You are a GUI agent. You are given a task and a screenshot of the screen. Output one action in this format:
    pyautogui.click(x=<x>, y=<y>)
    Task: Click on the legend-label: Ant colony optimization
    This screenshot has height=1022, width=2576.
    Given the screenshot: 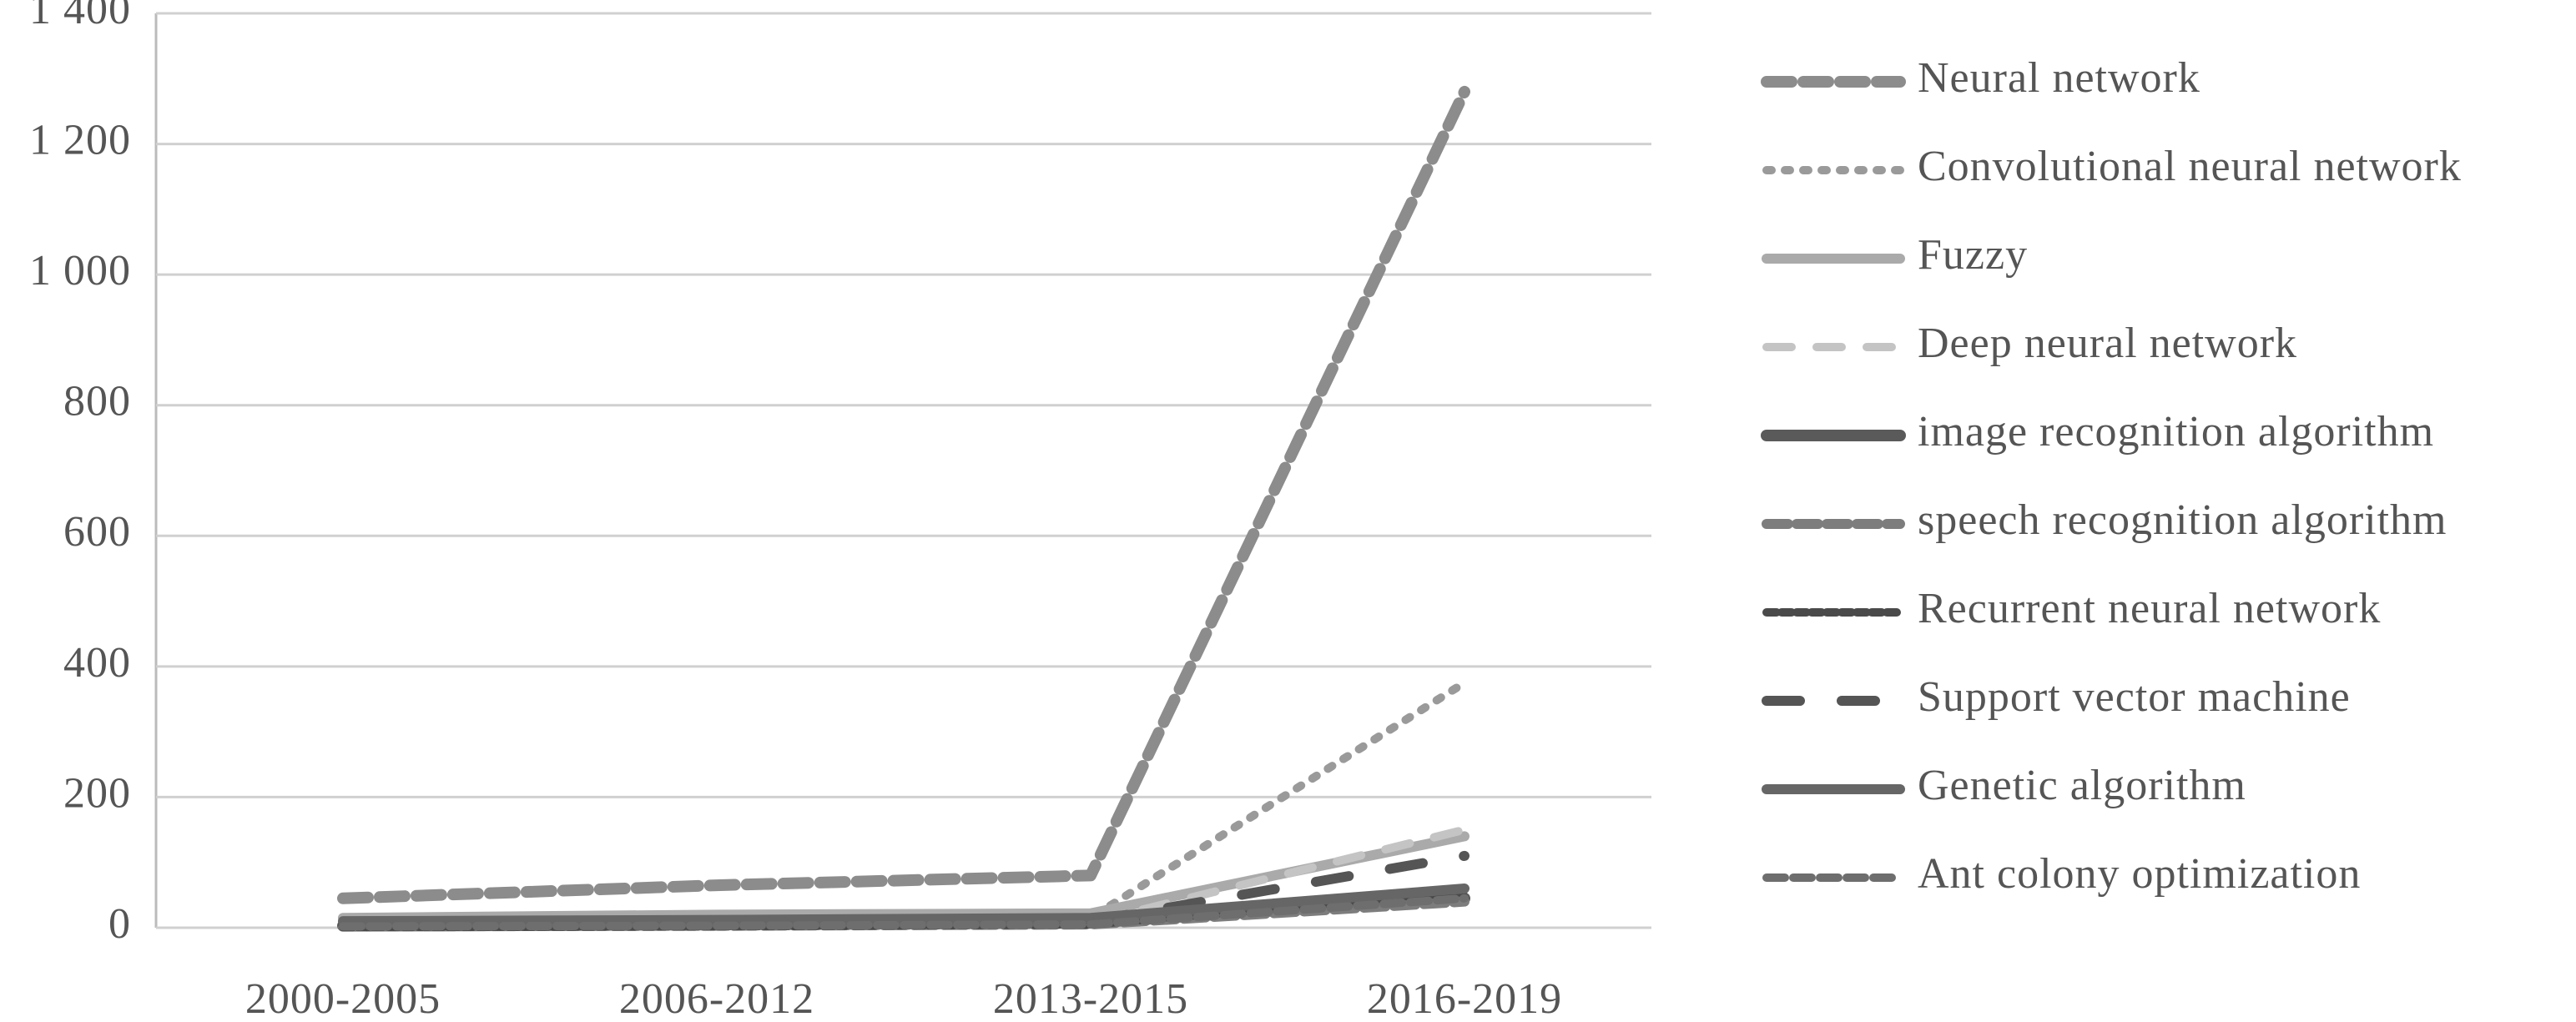 What is the action you would take?
    pyautogui.click(x=2140, y=874)
    